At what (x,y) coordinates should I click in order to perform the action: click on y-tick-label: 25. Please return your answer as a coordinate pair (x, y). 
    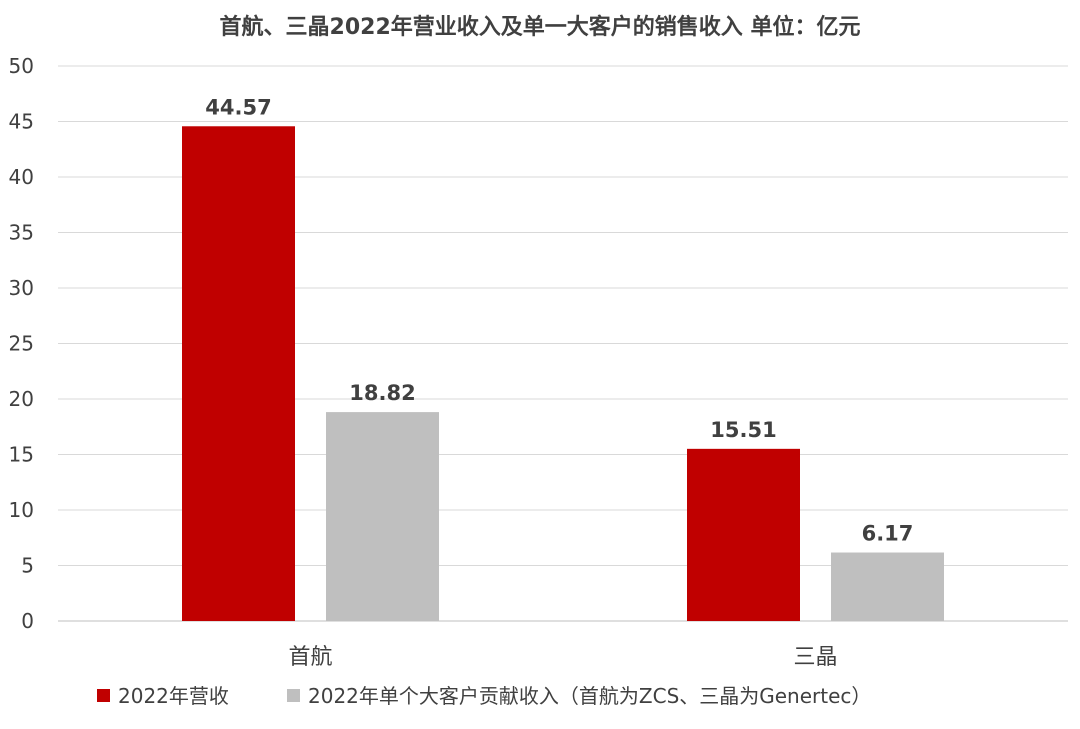
    Looking at the image, I should click on (21, 344).